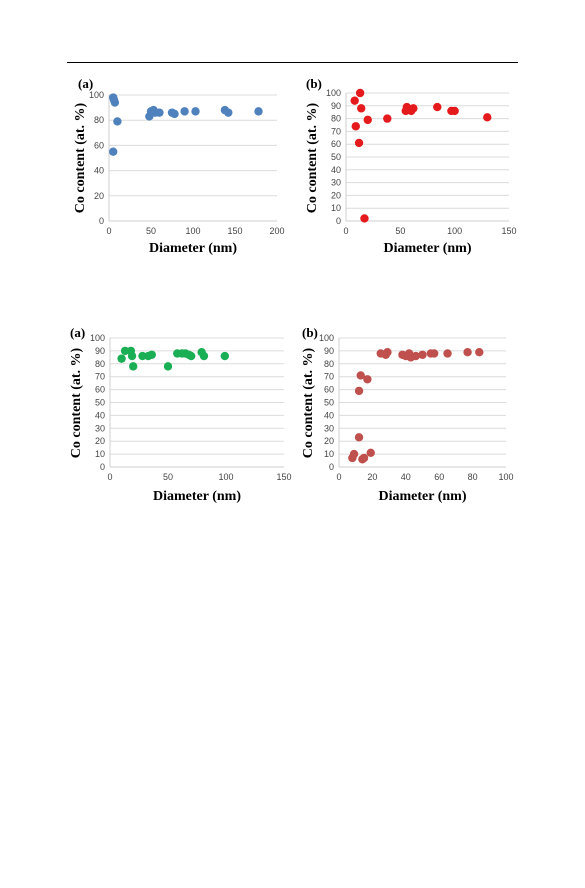 The image size is (585, 888). I want to click on x-tick-label: 80, so click(473, 477).